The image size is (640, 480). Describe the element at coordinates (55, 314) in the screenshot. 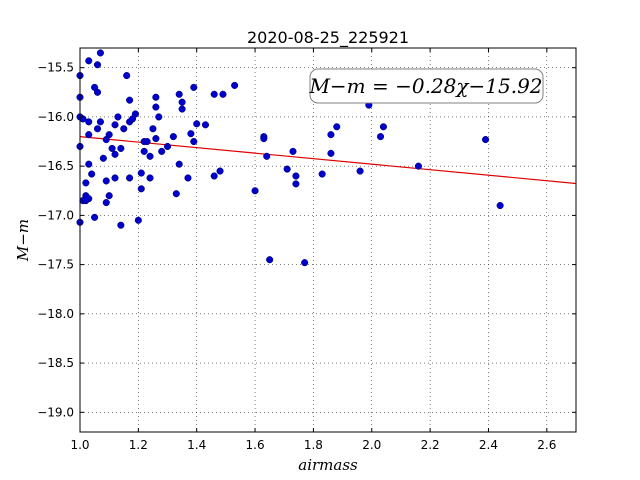

I see `y-tick-label: −18.0` at that location.